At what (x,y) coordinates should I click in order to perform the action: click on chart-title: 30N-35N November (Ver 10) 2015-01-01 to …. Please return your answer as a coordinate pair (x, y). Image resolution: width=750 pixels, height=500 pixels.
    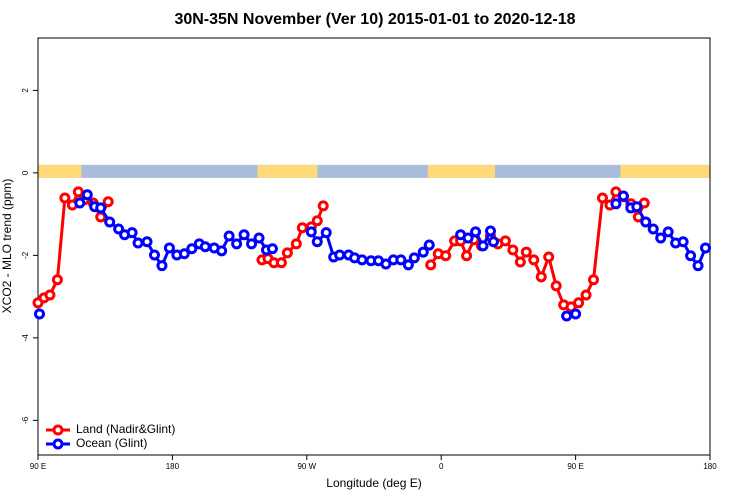
    Looking at the image, I should click on (374, 19).